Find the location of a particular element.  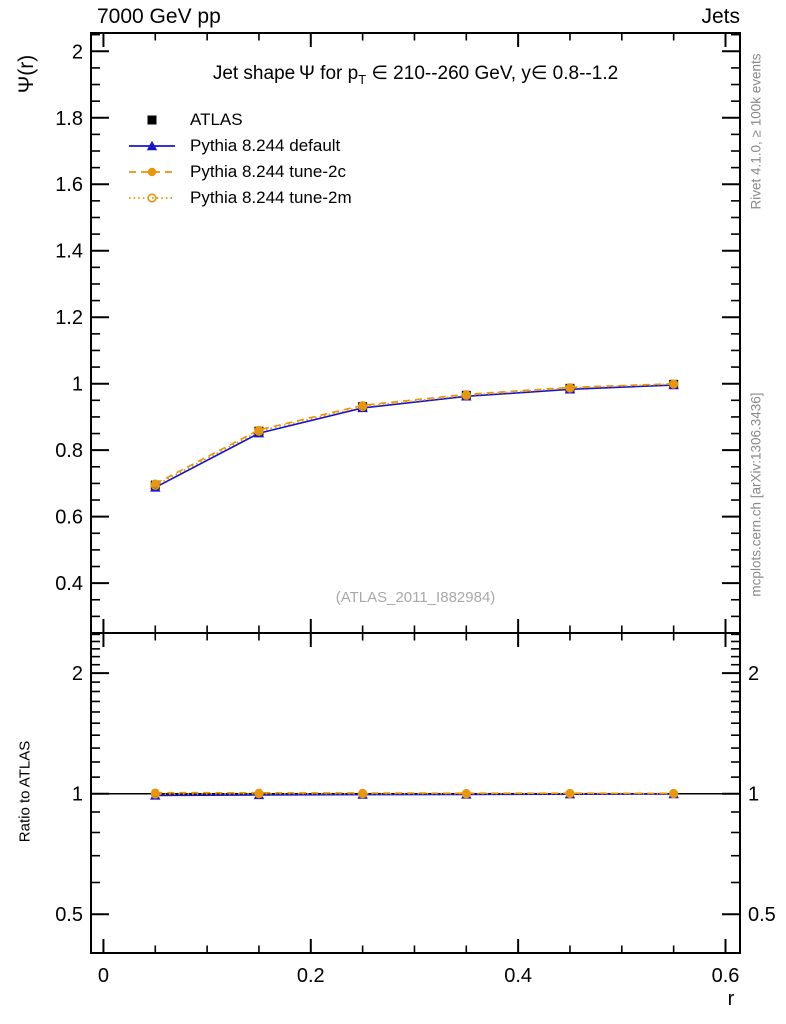

svg-text: 1.2 is located at coordinates (69, 318).